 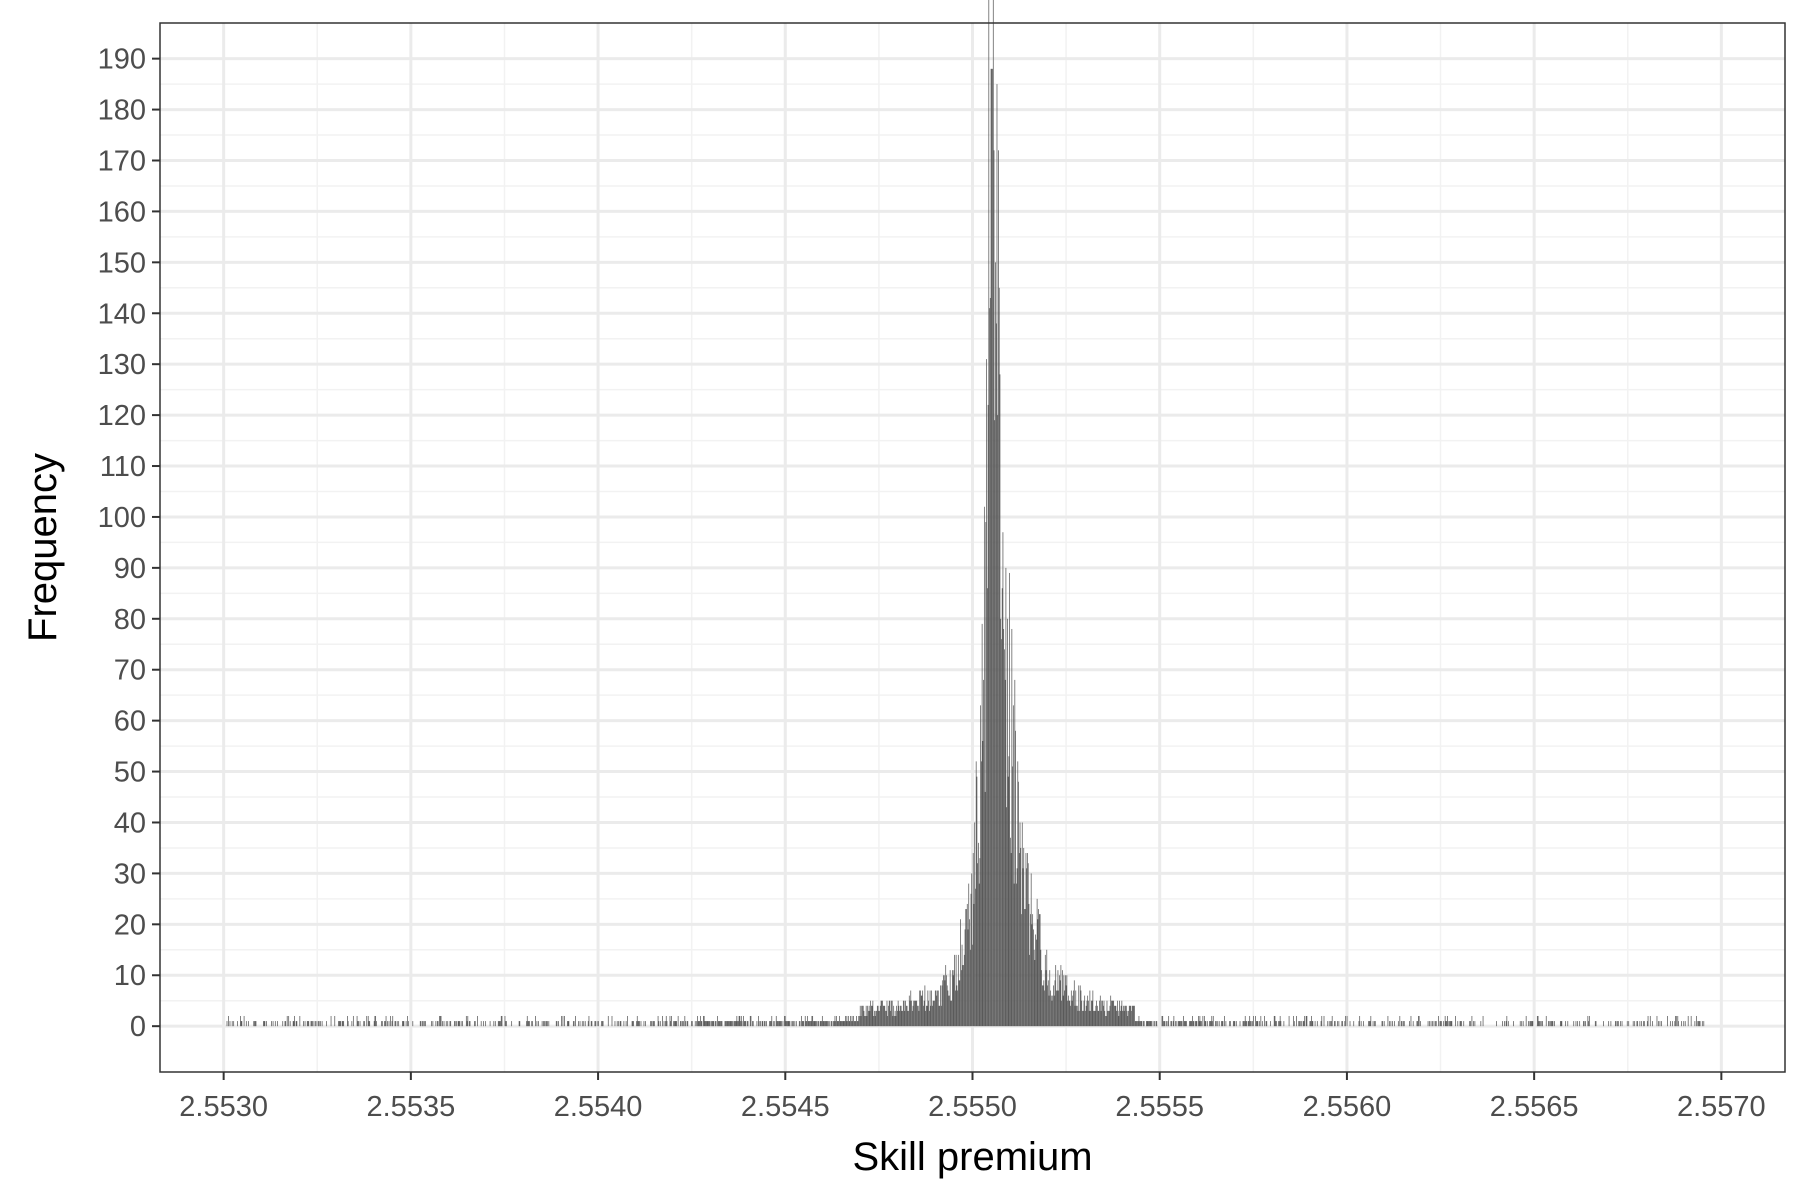 I want to click on y-tick-label: 70, so click(x=130, y=671).